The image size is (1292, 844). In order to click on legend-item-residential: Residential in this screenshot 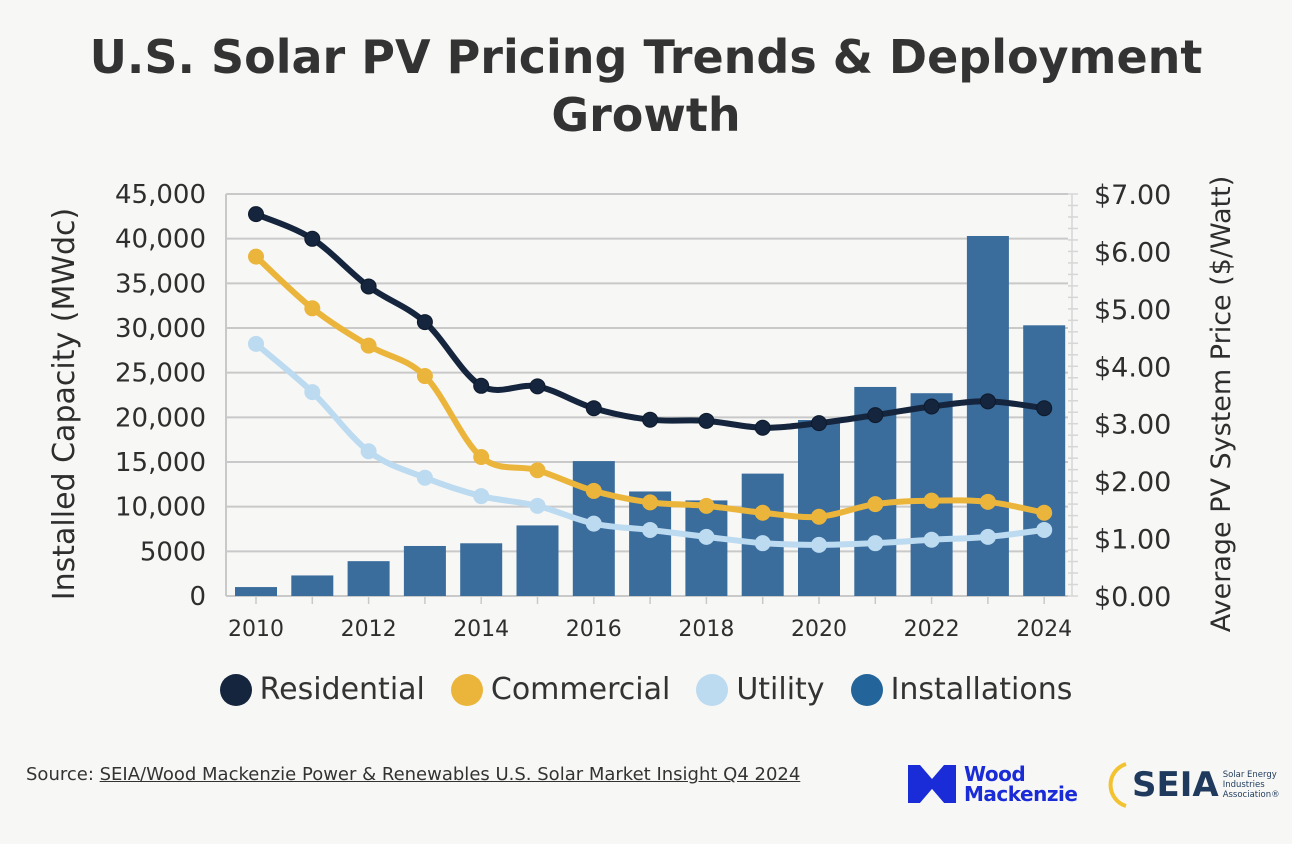, I will do `click(322, 689)`.